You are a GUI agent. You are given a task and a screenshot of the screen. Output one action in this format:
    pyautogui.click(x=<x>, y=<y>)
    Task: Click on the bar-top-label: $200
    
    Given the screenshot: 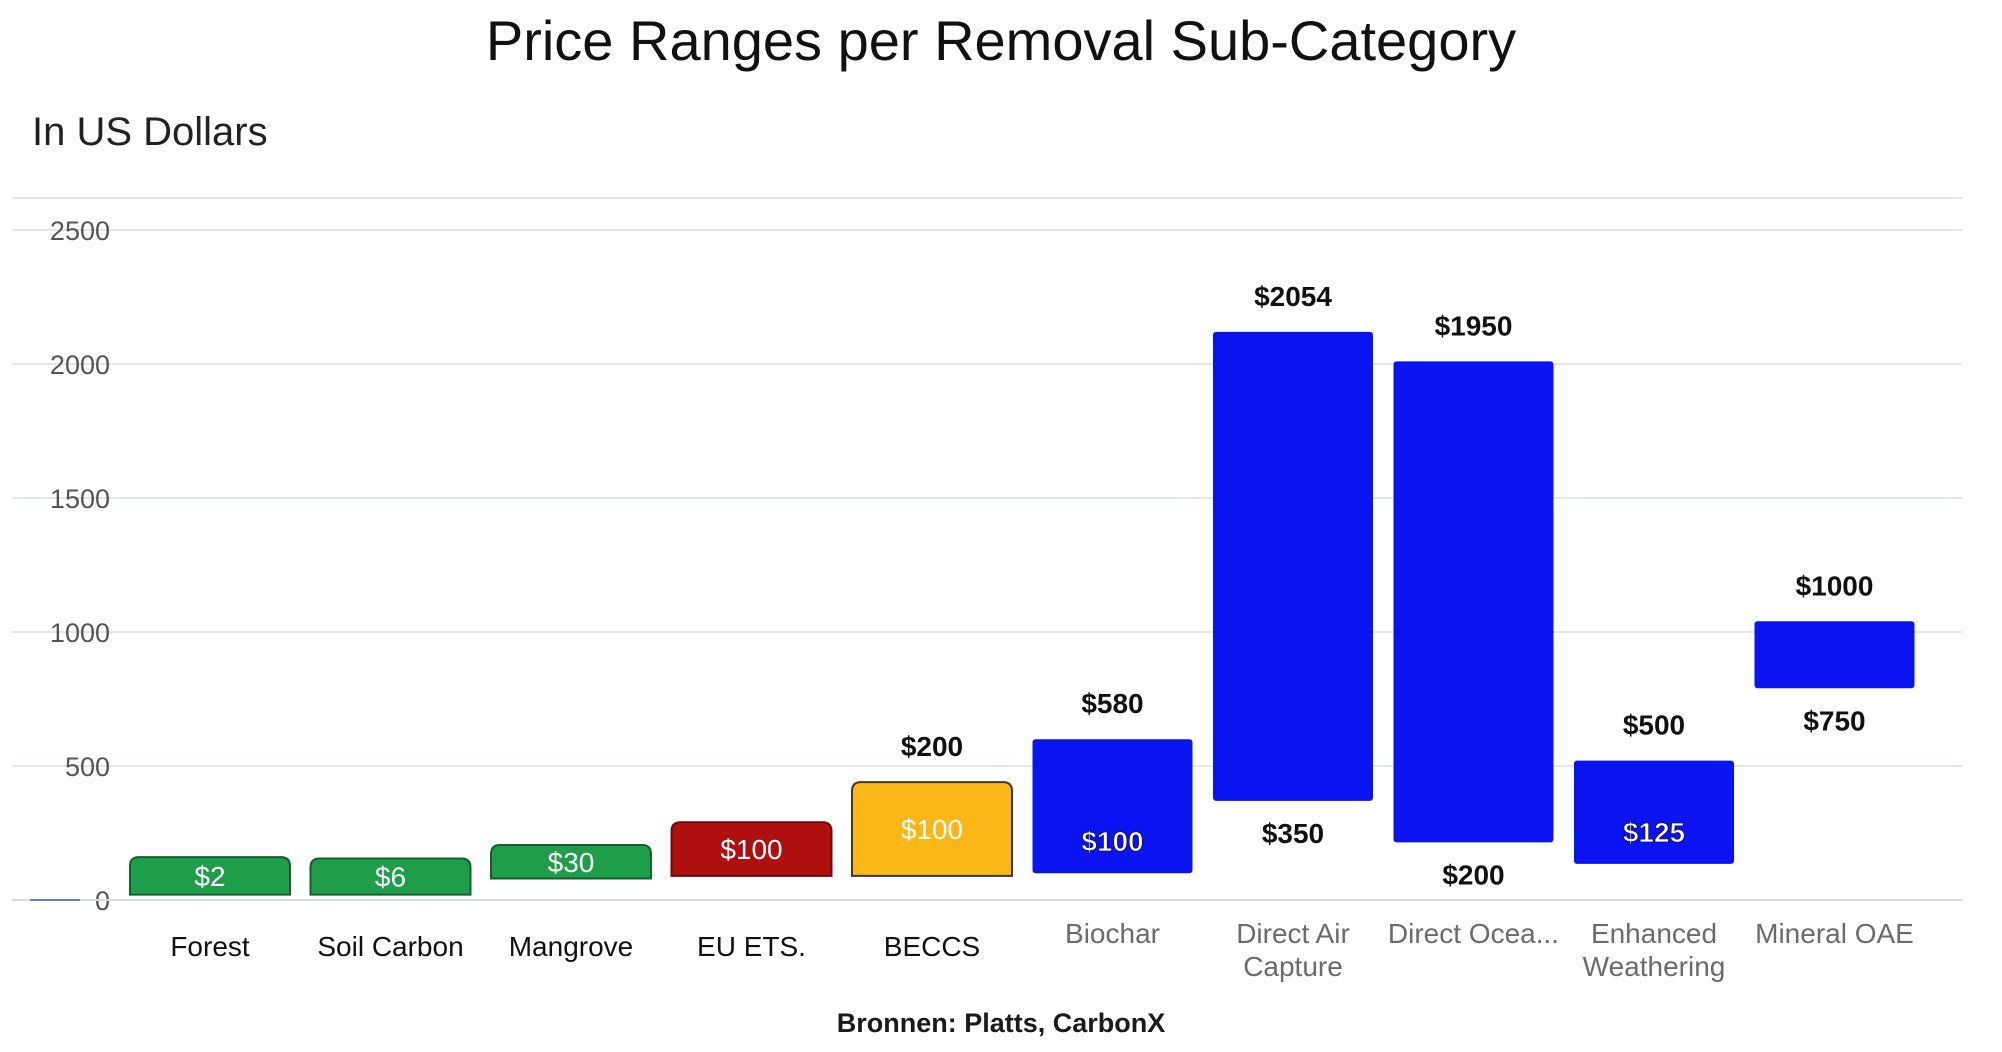 What is the action you would take?
    pyautogui.click(x=932, y=746)
    